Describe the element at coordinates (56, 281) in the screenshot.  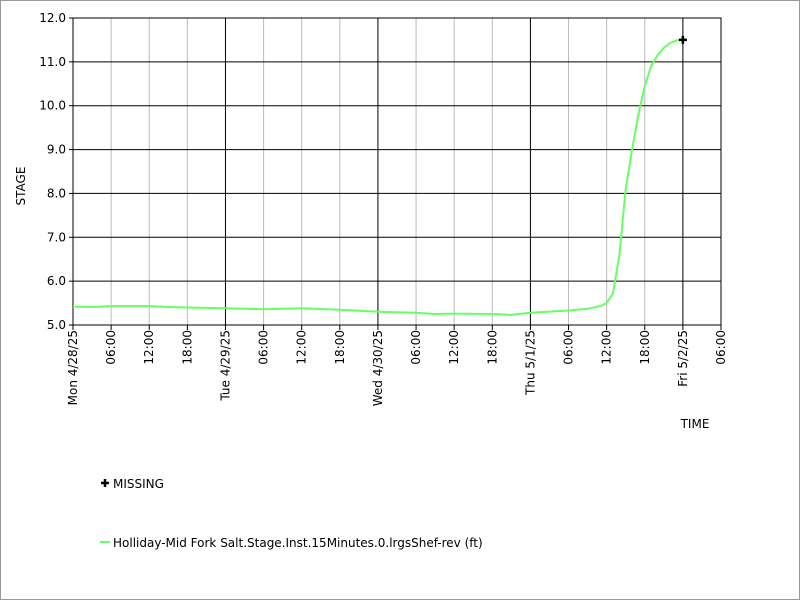
I see `y-tick-label: 6.0` at that location.